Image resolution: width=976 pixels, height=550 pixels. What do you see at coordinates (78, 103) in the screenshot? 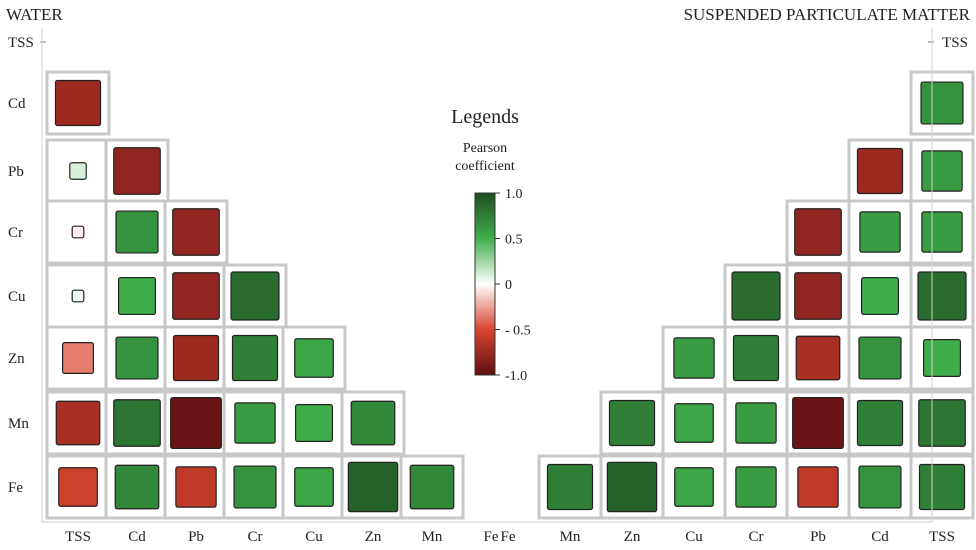
I see `water-corr-square-cd-tss` at bounding box center [78, 103].